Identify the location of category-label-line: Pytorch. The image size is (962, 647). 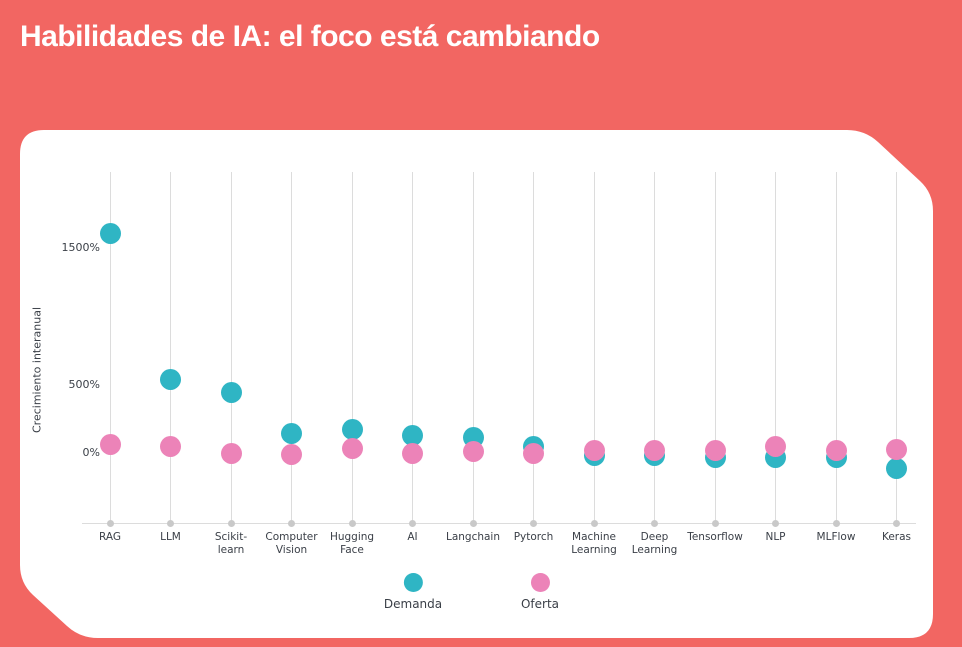
(533, 537).